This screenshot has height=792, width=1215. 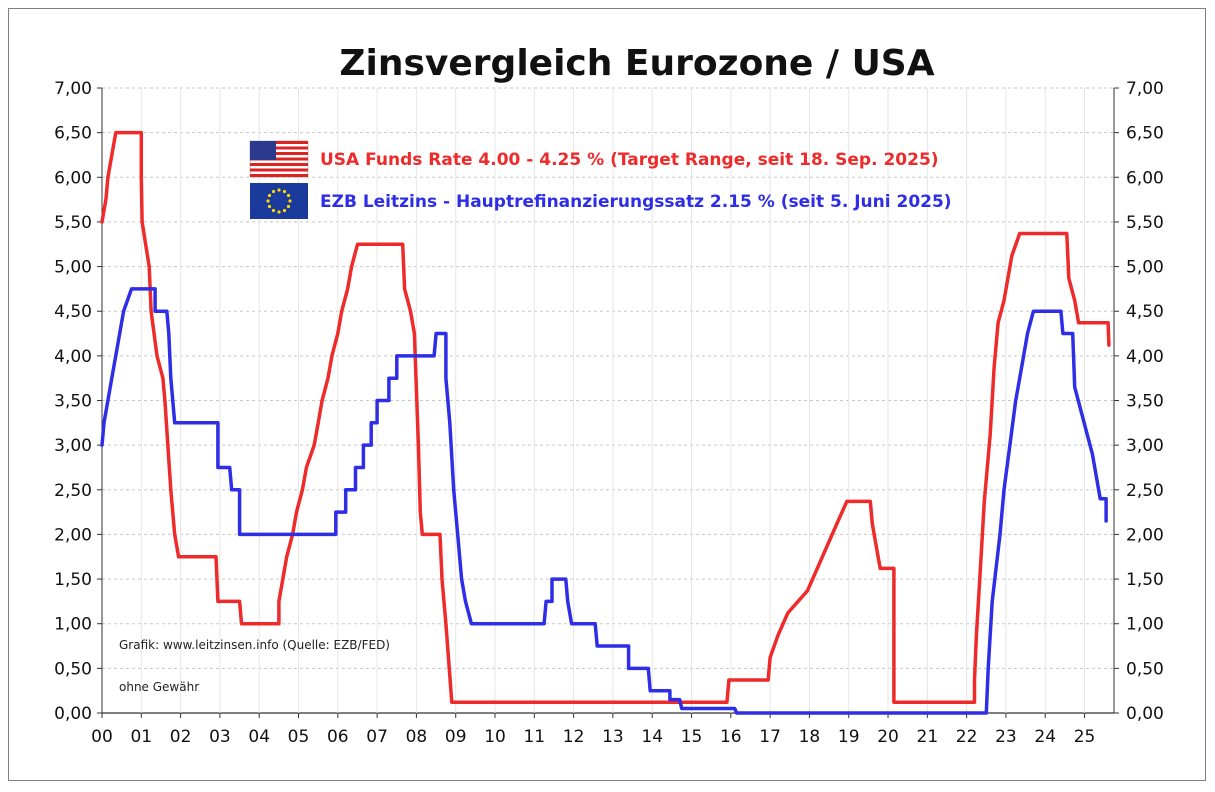 I want to click on x-tick-label: 15, so click(x=692, y=737).